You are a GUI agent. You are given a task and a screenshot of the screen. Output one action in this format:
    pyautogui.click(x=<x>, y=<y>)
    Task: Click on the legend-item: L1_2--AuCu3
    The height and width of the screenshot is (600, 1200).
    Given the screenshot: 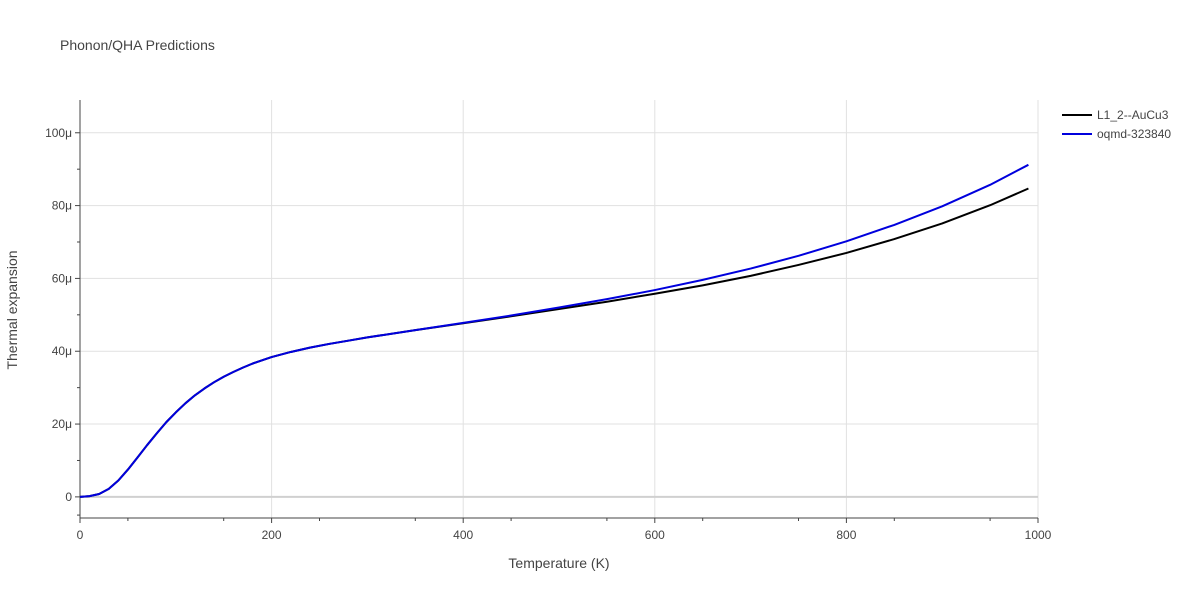 What is the action you would take?
    pyautogui.click(x=1115, y=115)
    